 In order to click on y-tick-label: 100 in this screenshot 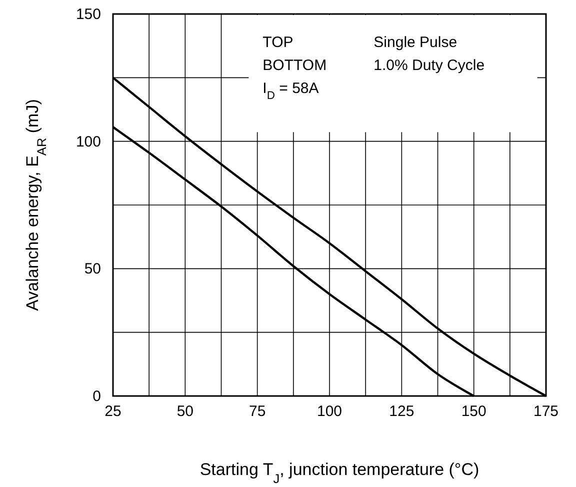, I will do `click(88, 141)`.